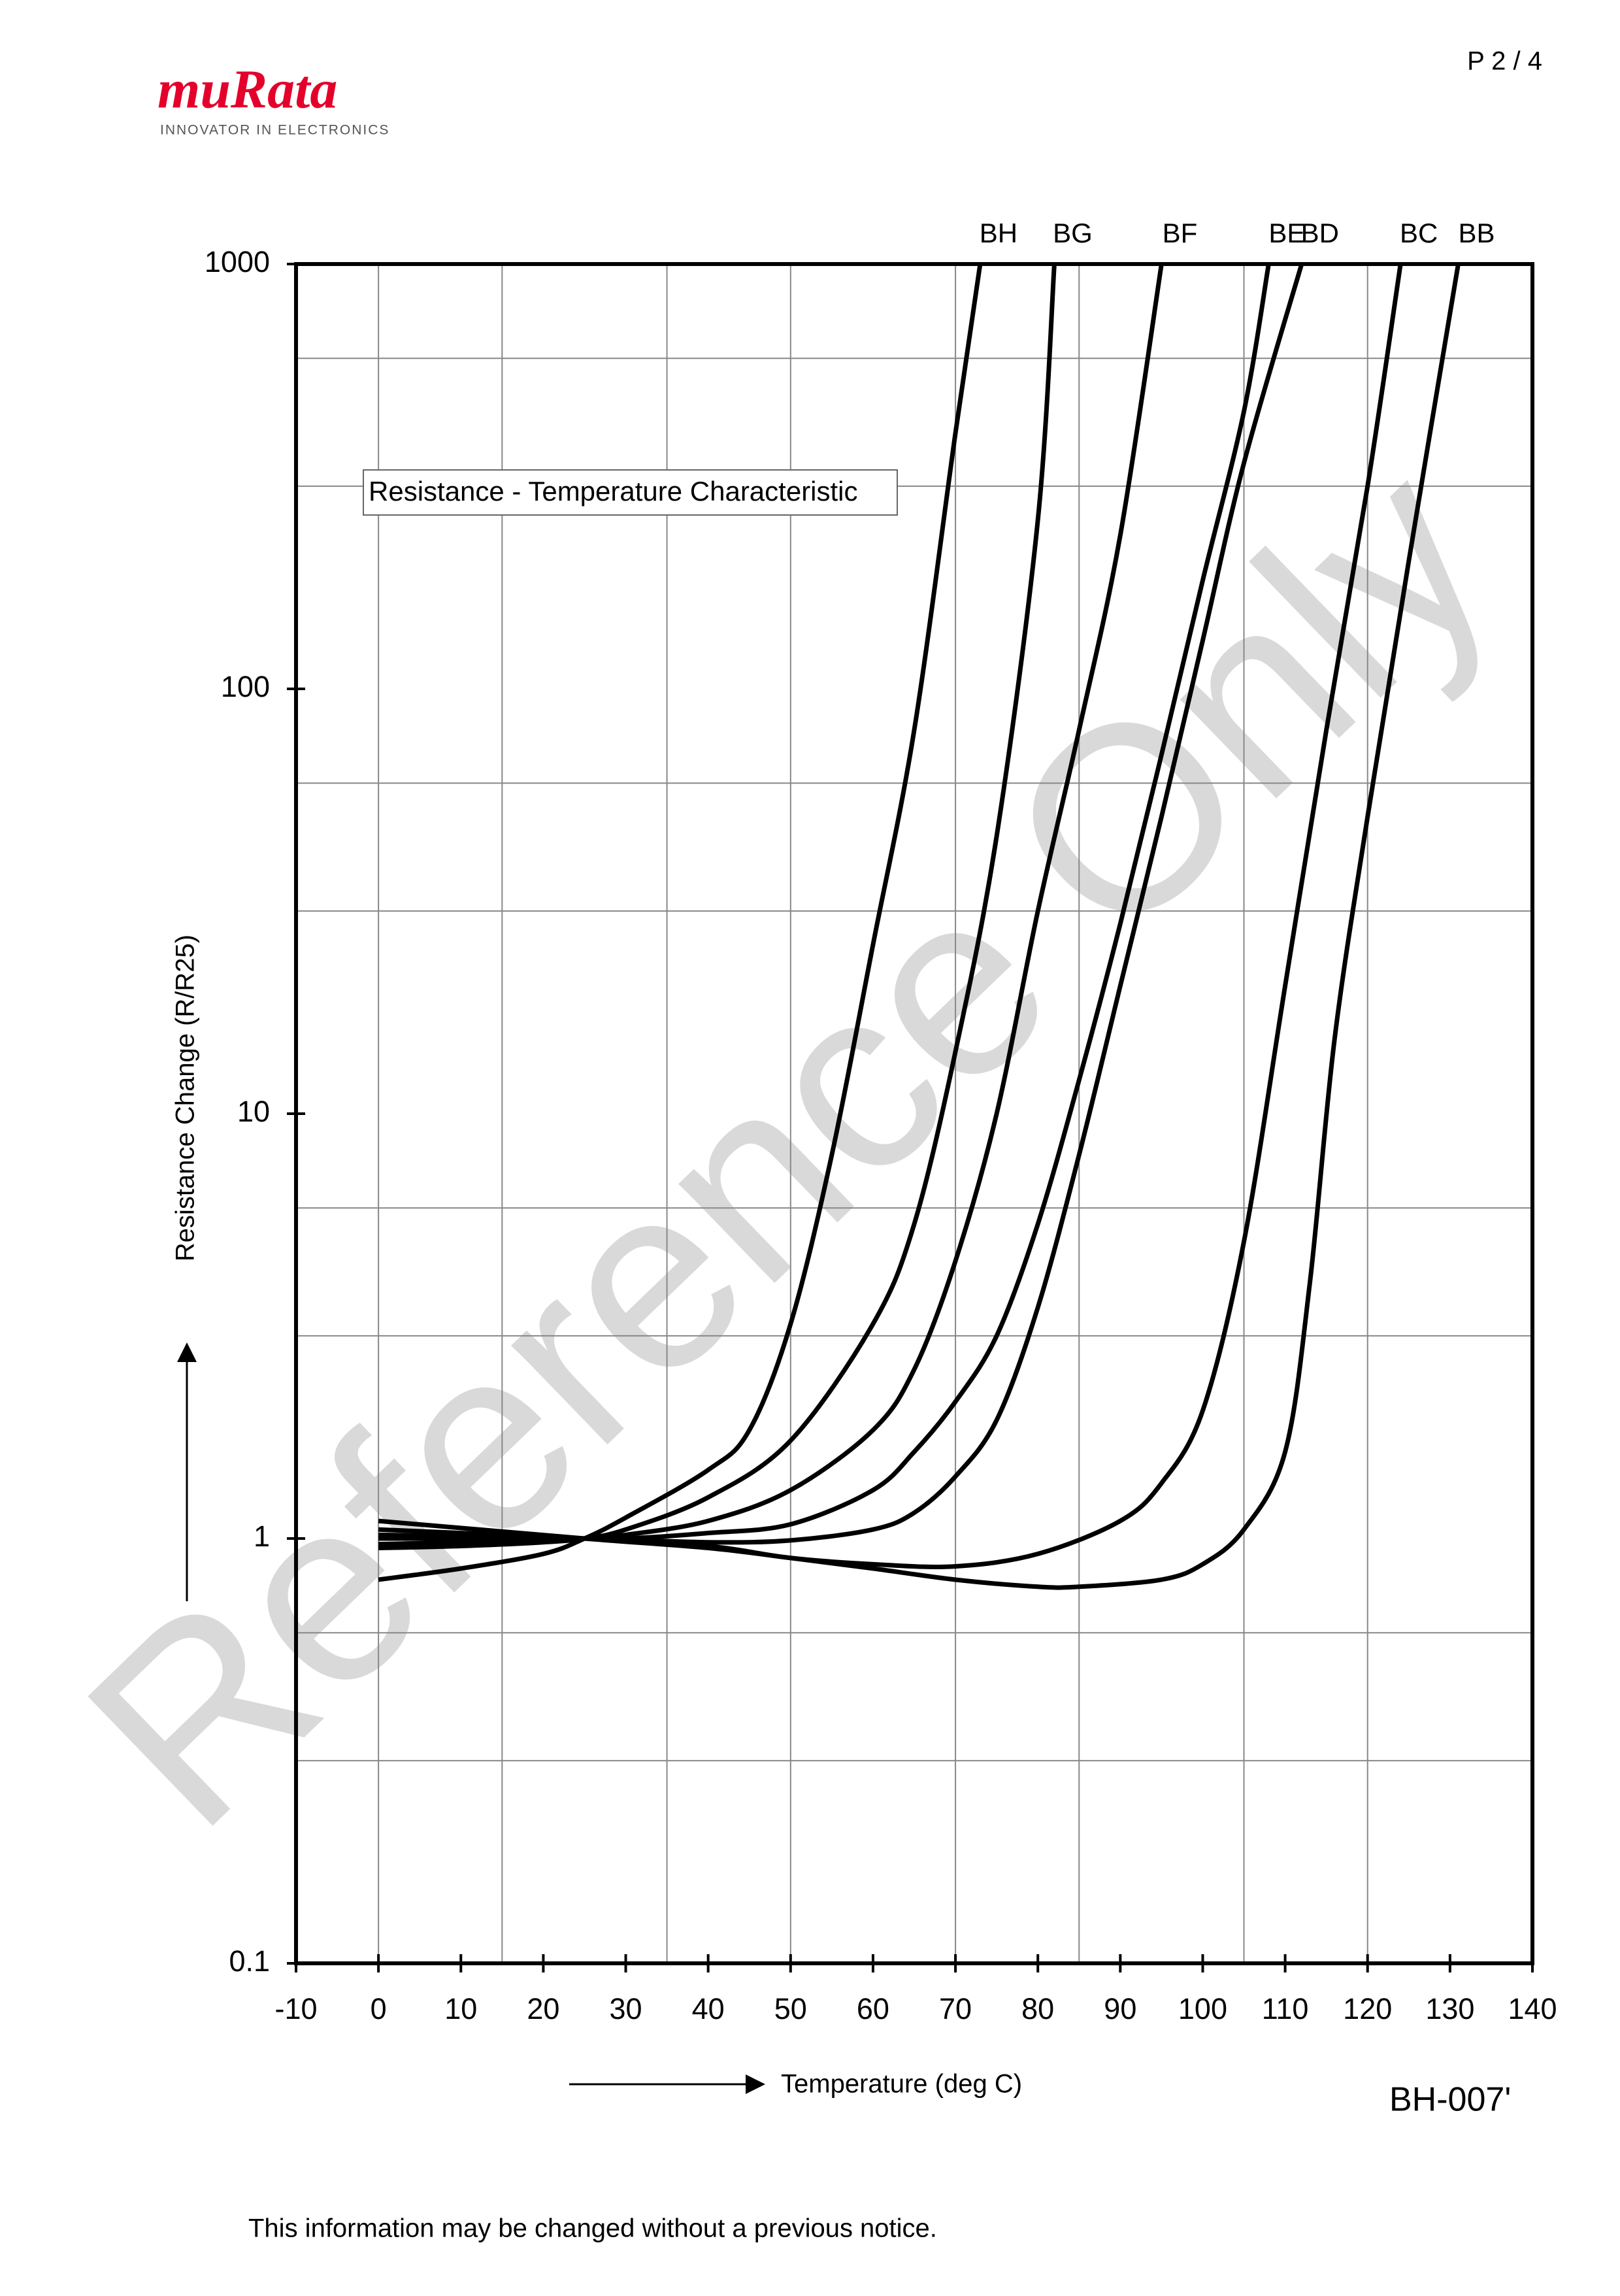 This screenshot has width=1620, height=2296. I want to click on x-tick-label: 0, so click(379, 2008).